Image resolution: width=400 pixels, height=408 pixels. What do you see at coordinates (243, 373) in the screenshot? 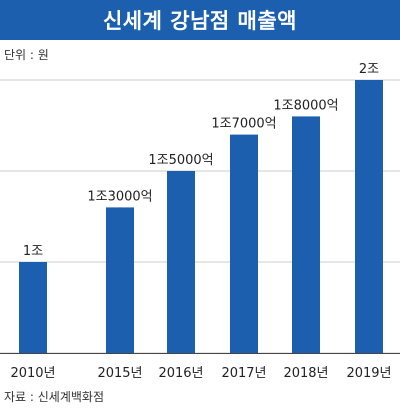
I see `x-tick-label: 2017년` at bounding box center [243, 373].